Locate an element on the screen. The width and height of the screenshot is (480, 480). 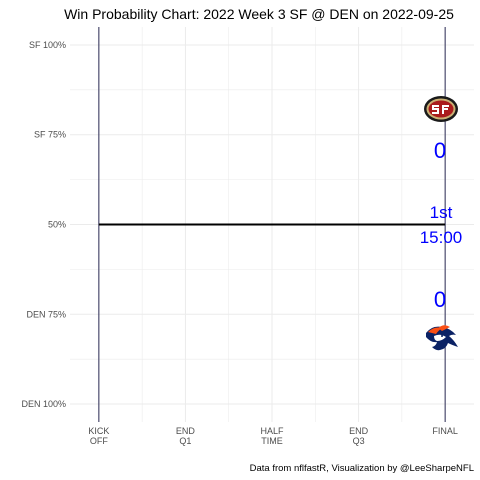
home-team-score: 0 is located at coordinates (440, 299).